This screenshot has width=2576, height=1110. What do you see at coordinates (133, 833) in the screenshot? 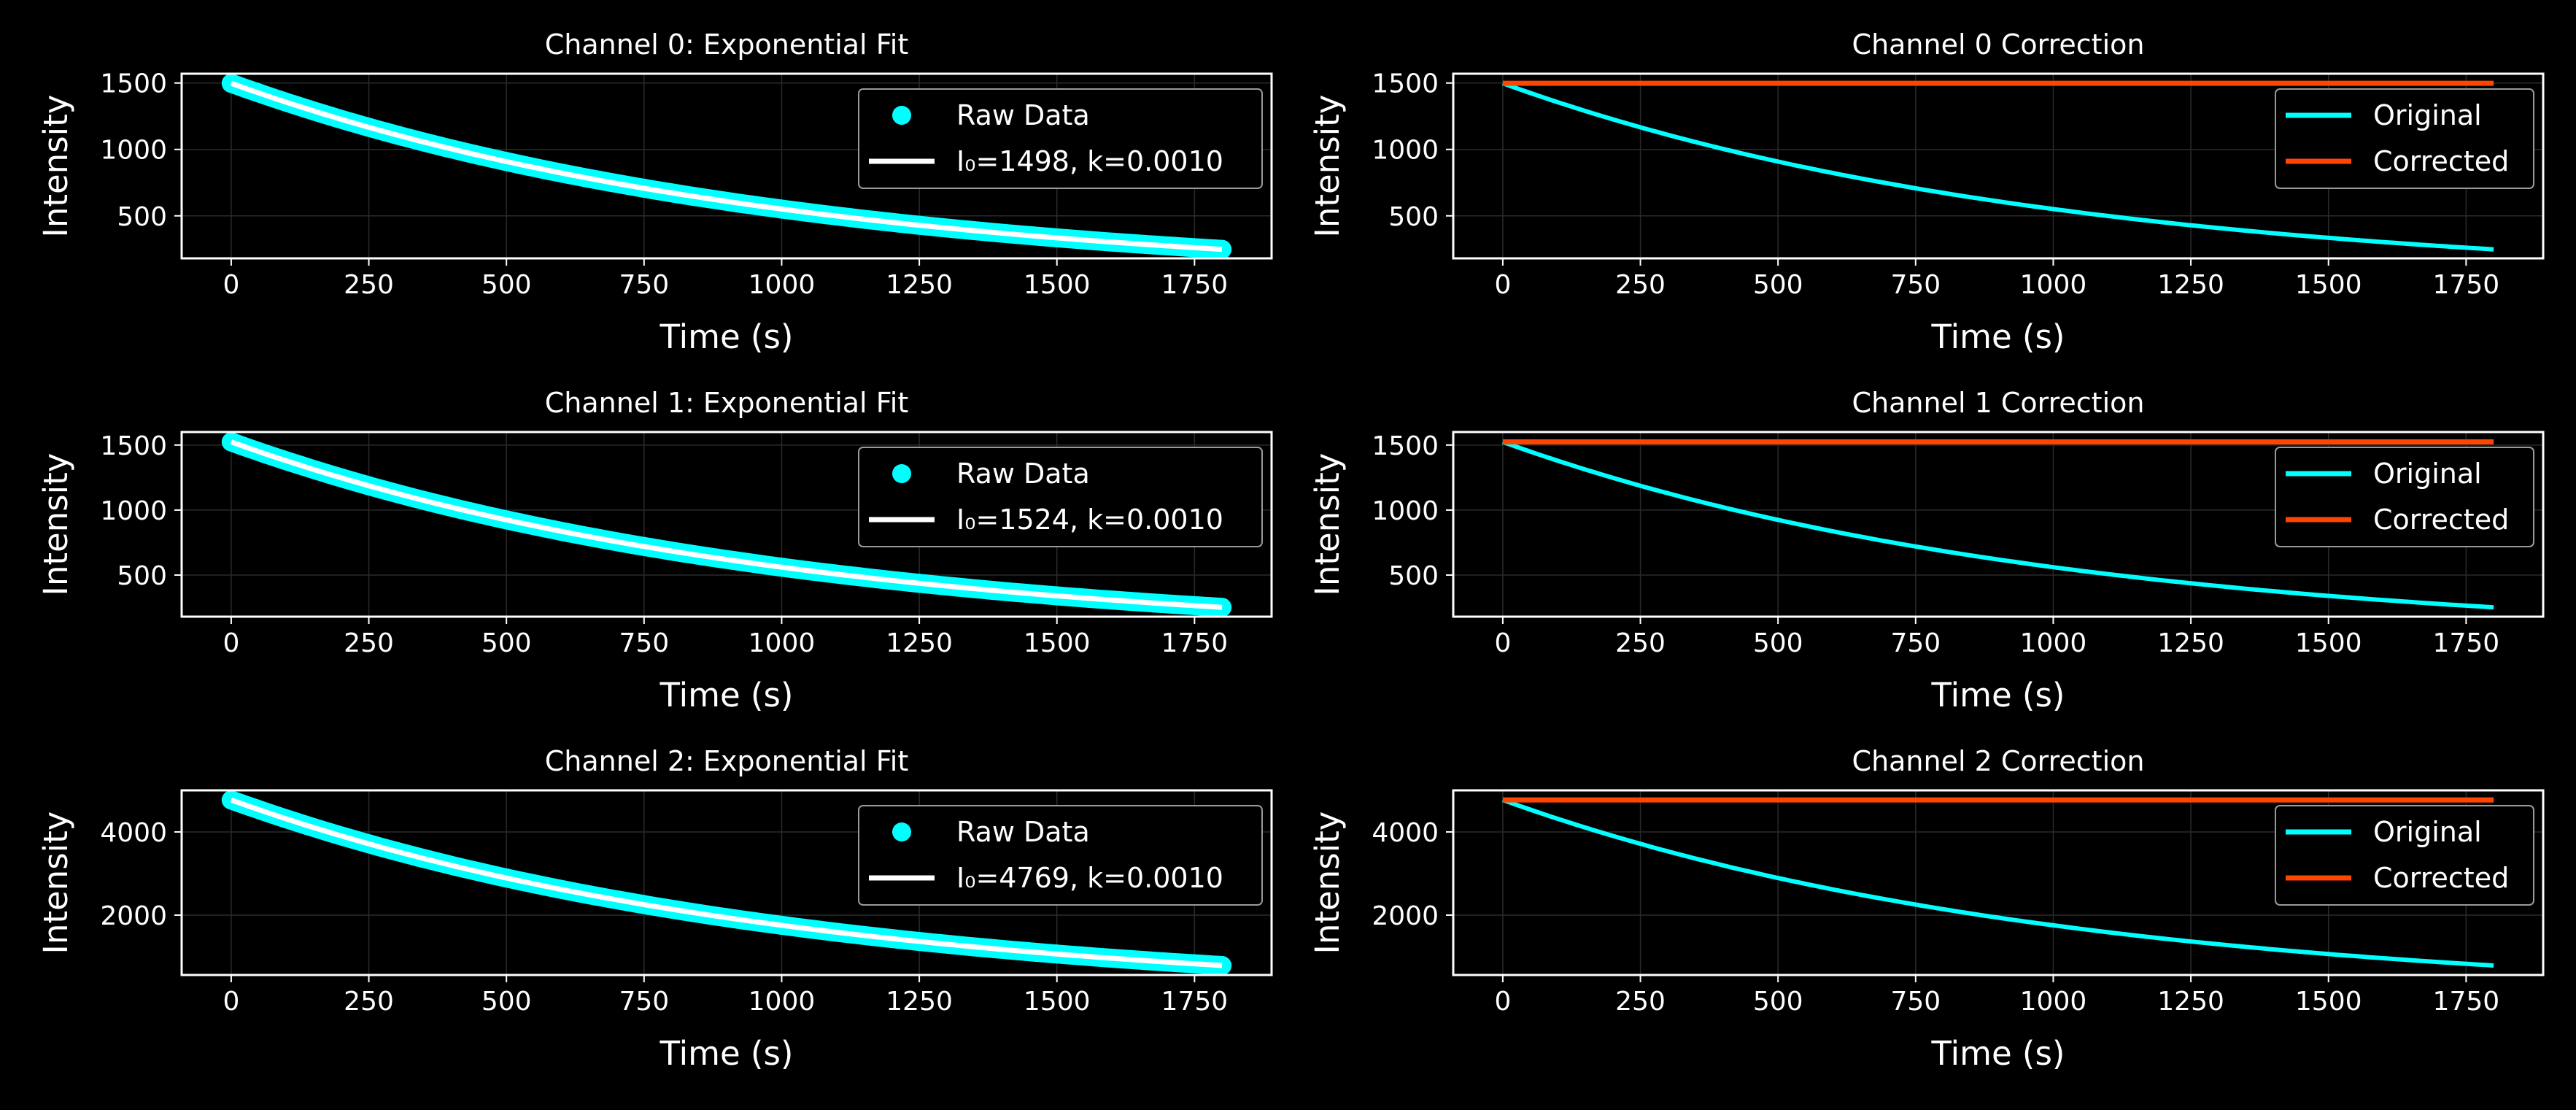
I see `y-tick-label: 4000` at bounding box center [133, 833].